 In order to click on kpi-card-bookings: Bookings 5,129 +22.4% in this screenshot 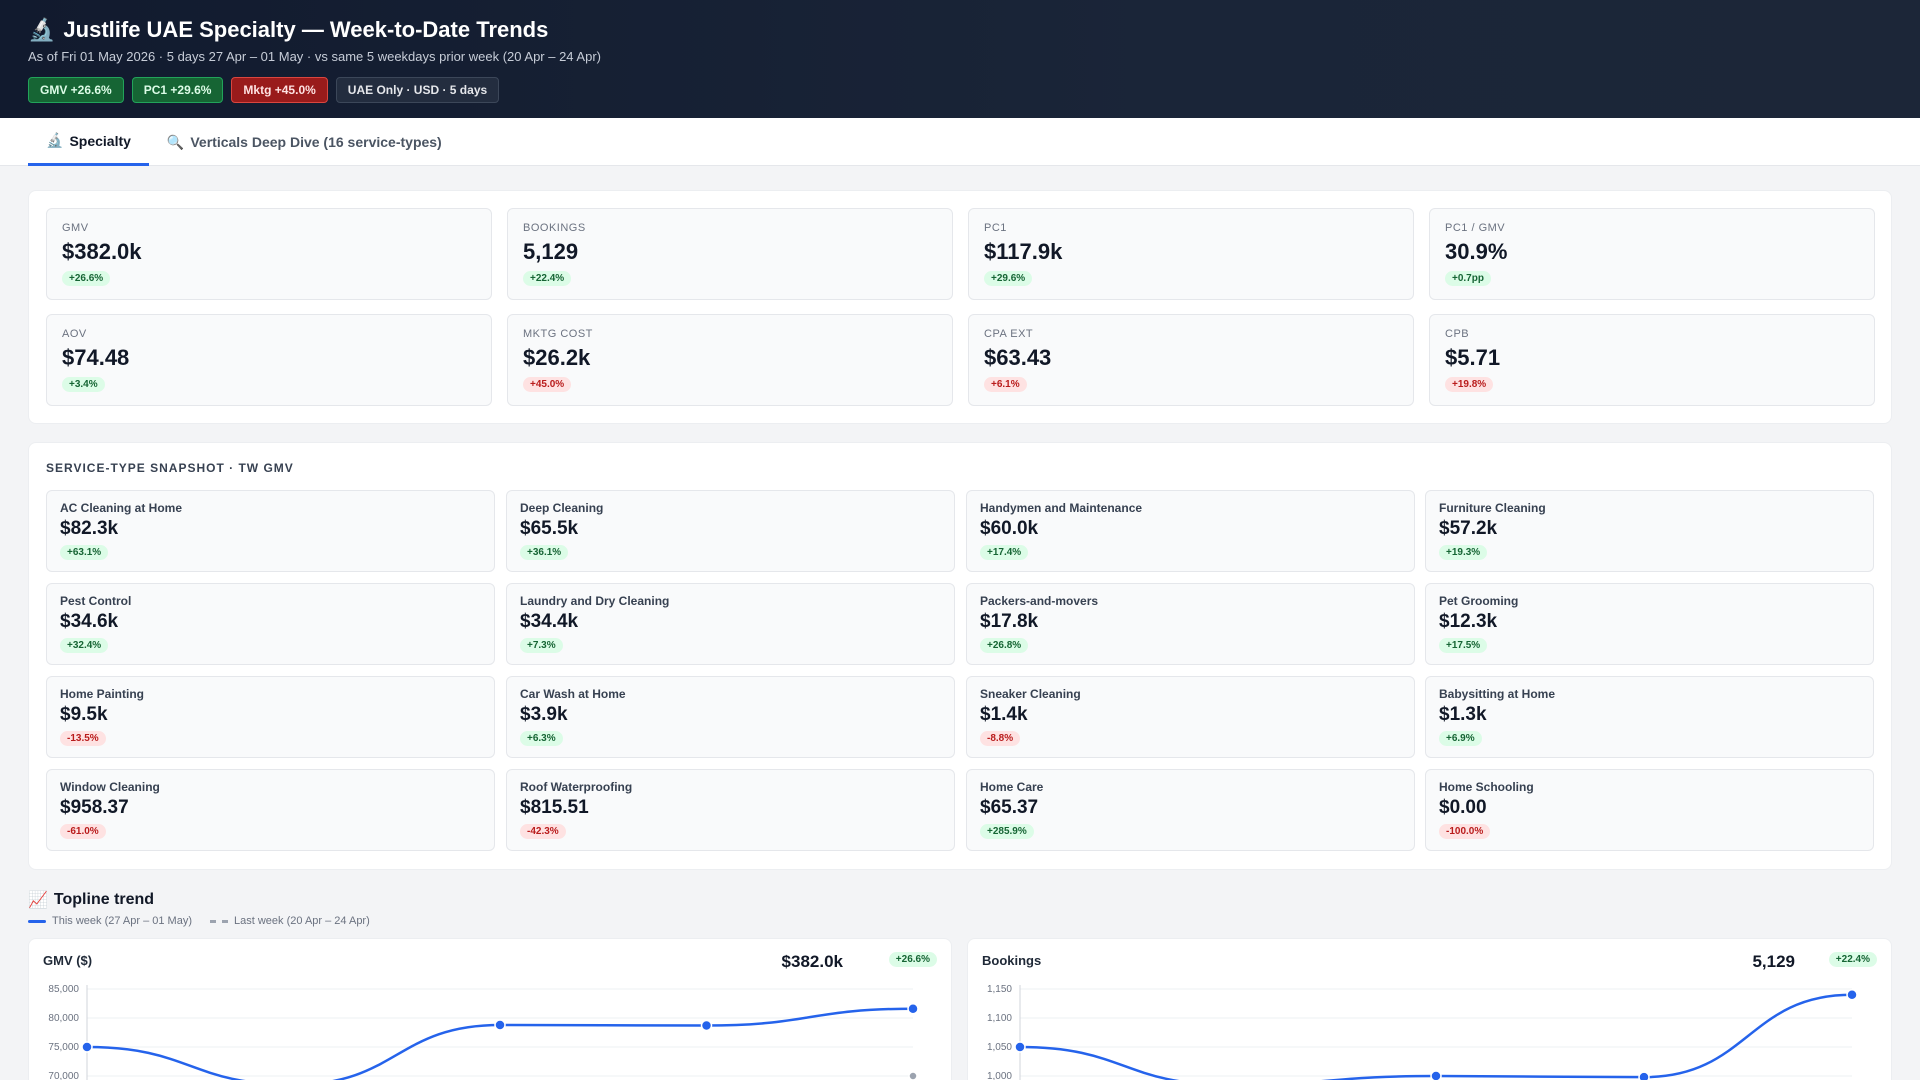, I will do `click(730, 254)`.